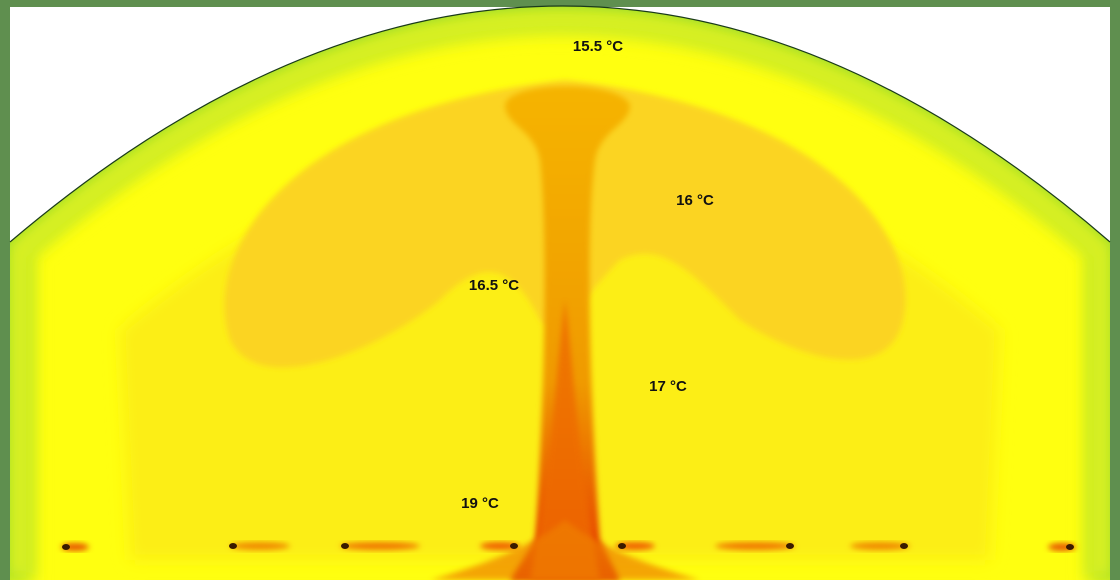  What do you see at coordinates (598, 46) in the screenshot?
I see `temperature-label: 15.5 °C` at bounding box center [598, 46].